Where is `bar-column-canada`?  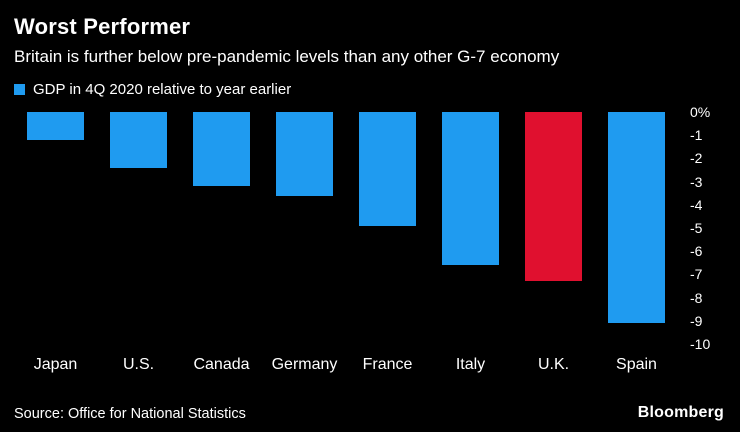 bar-column-canada is located at coordinates (221, 228).